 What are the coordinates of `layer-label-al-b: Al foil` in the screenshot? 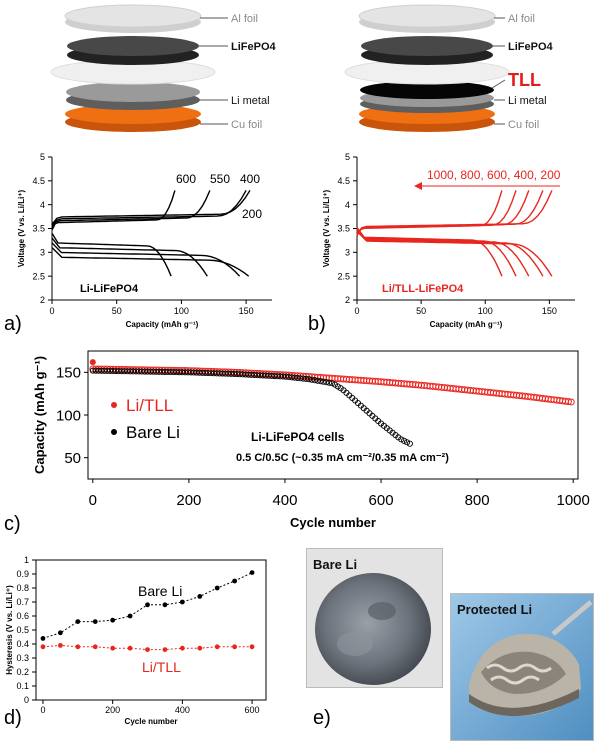 It's located at (521, 19).